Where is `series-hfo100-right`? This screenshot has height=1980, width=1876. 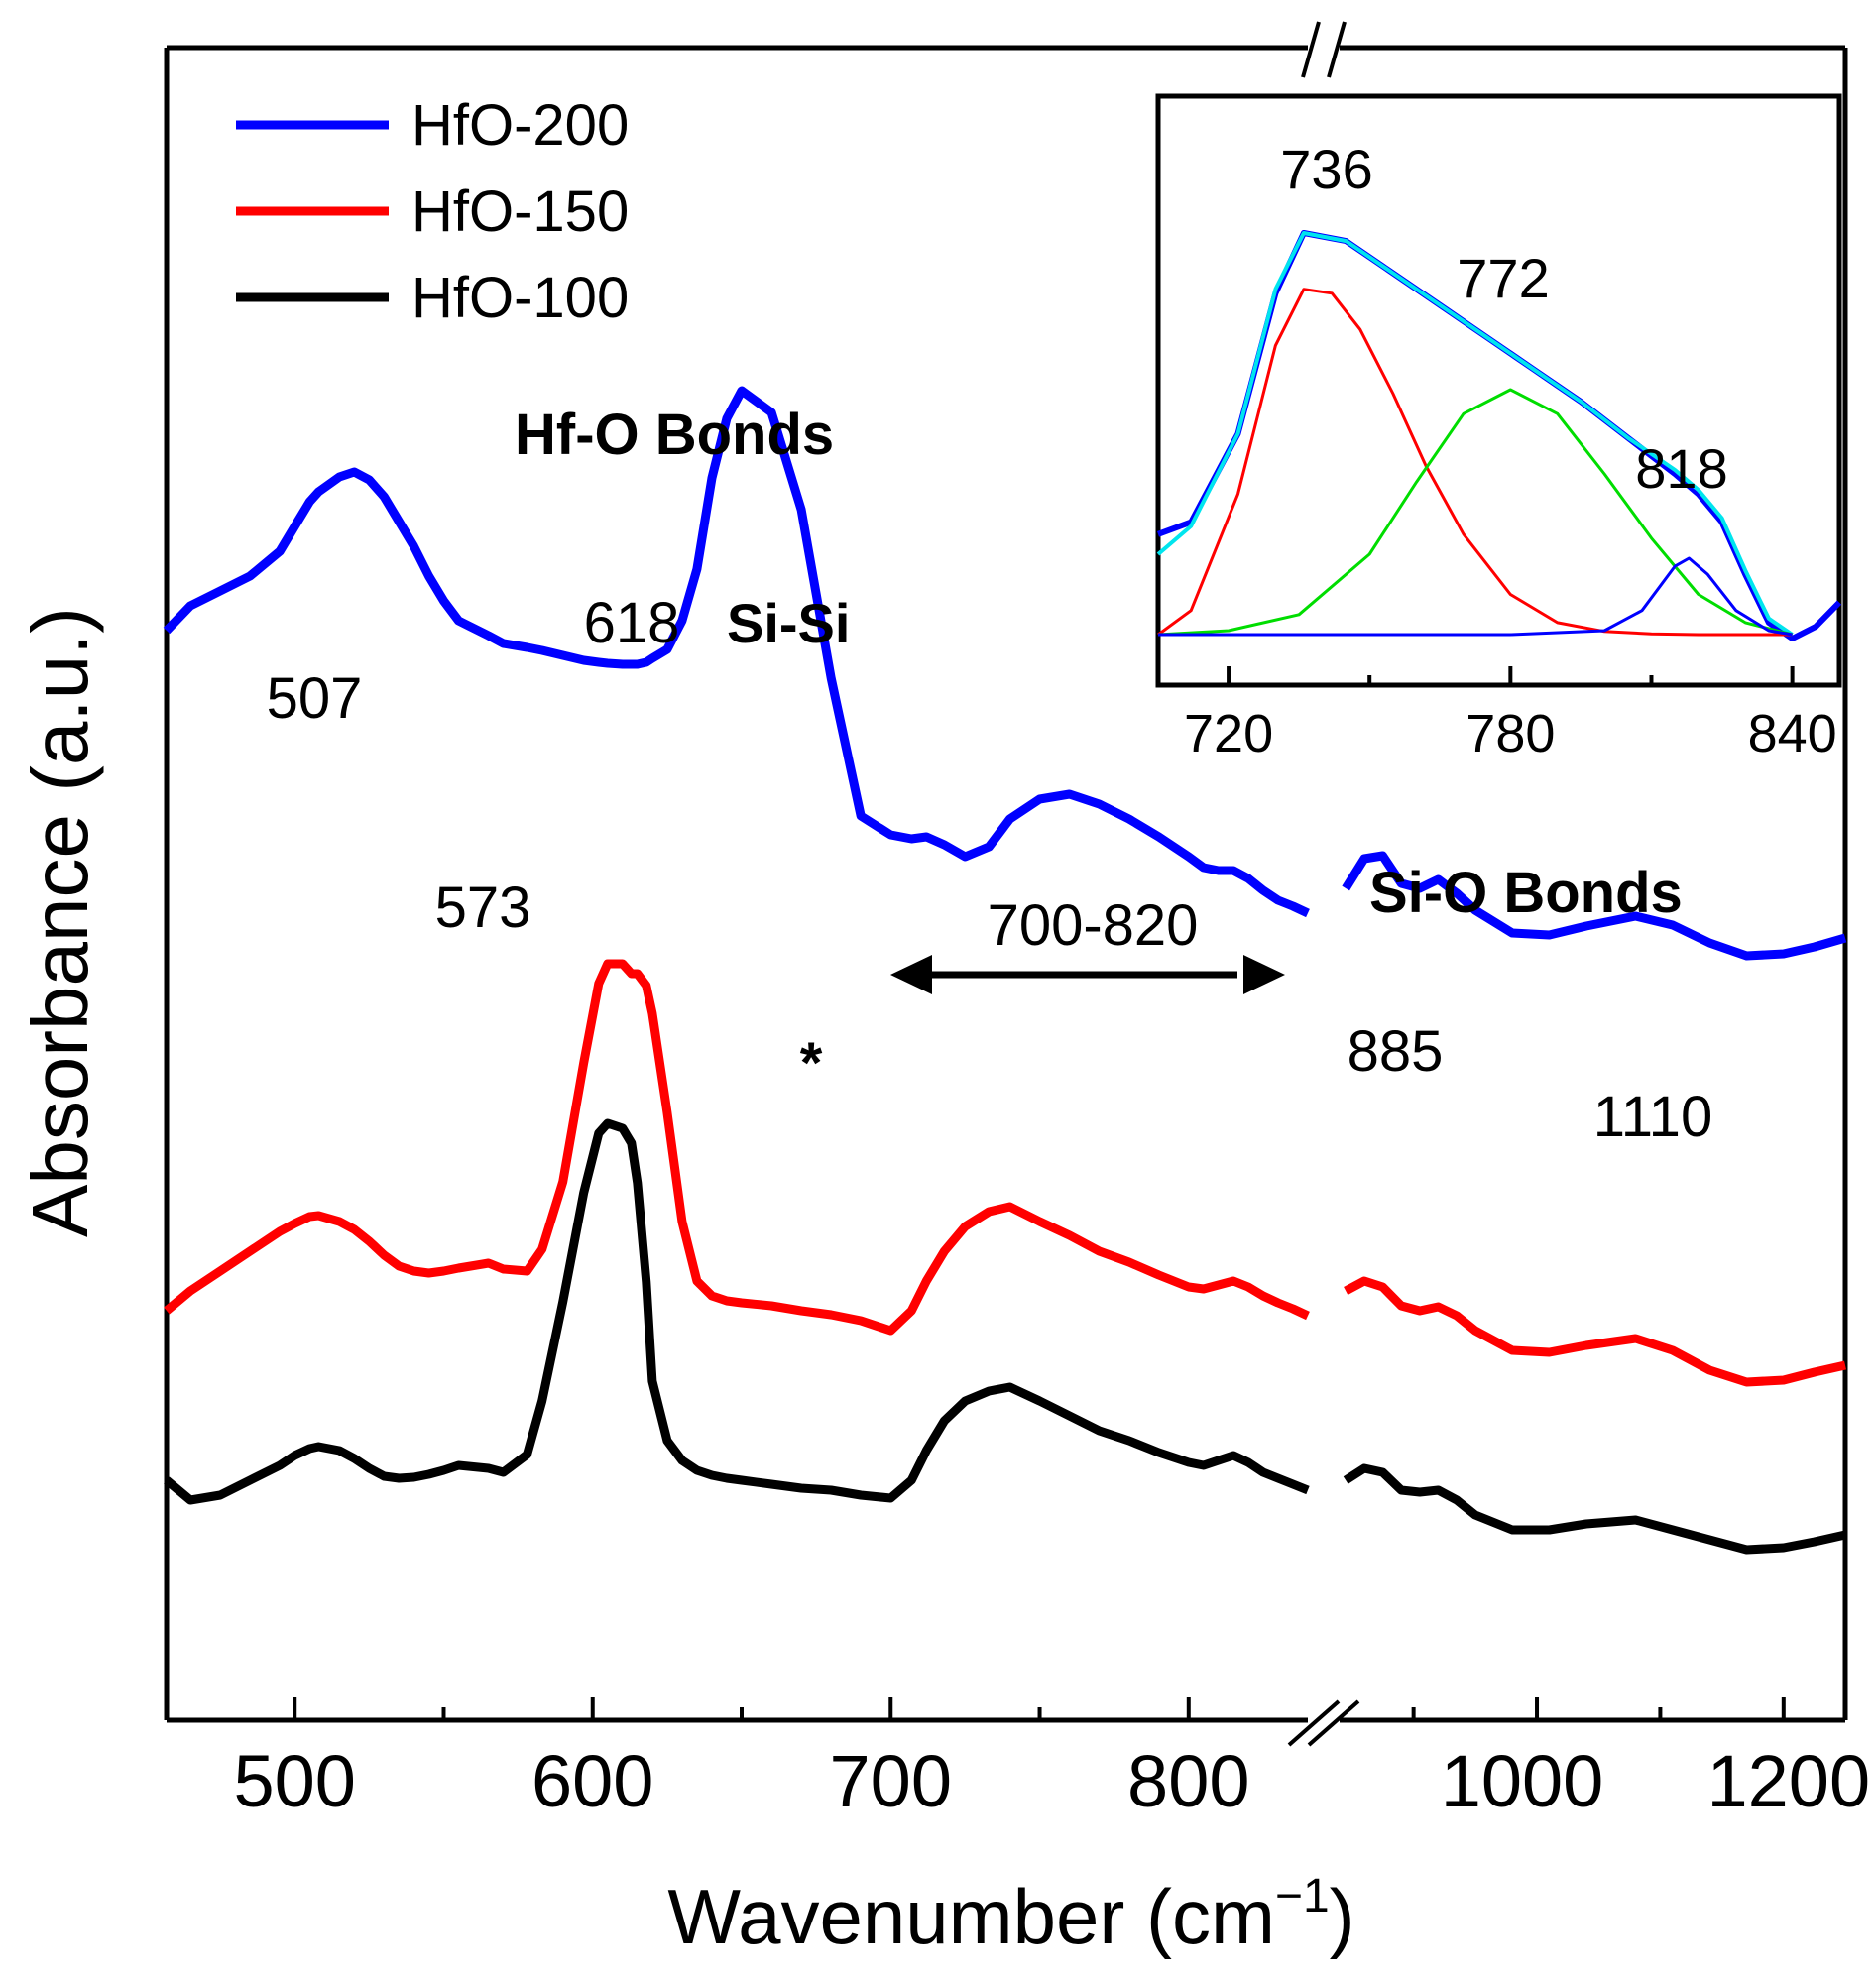
series-hfo100-right is located at coordinates (1594, 1509).